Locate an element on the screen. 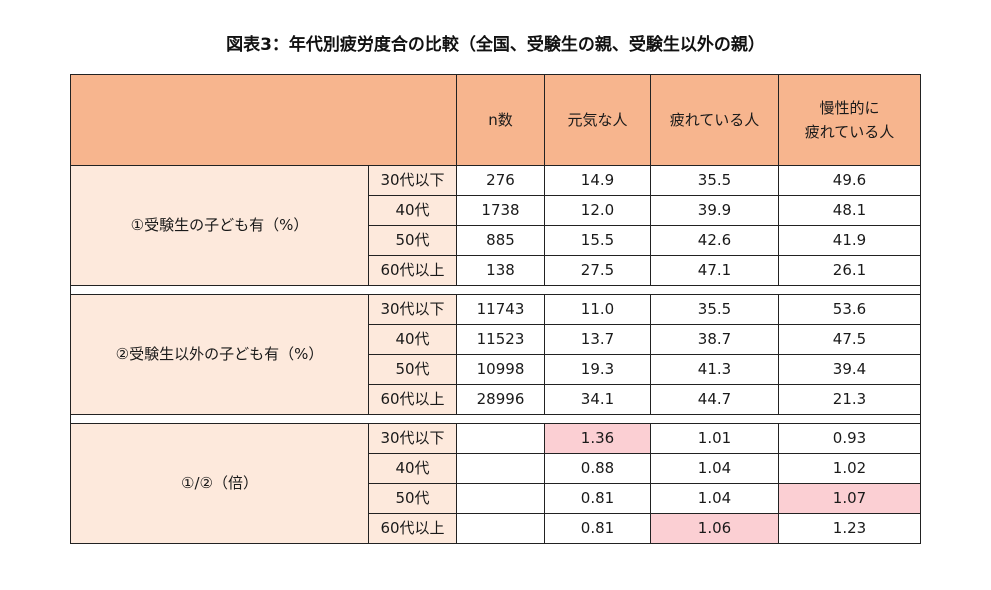  table-row: 60代以上 138 27.5 47.1 26.1 is located at coordinates (496, 270).